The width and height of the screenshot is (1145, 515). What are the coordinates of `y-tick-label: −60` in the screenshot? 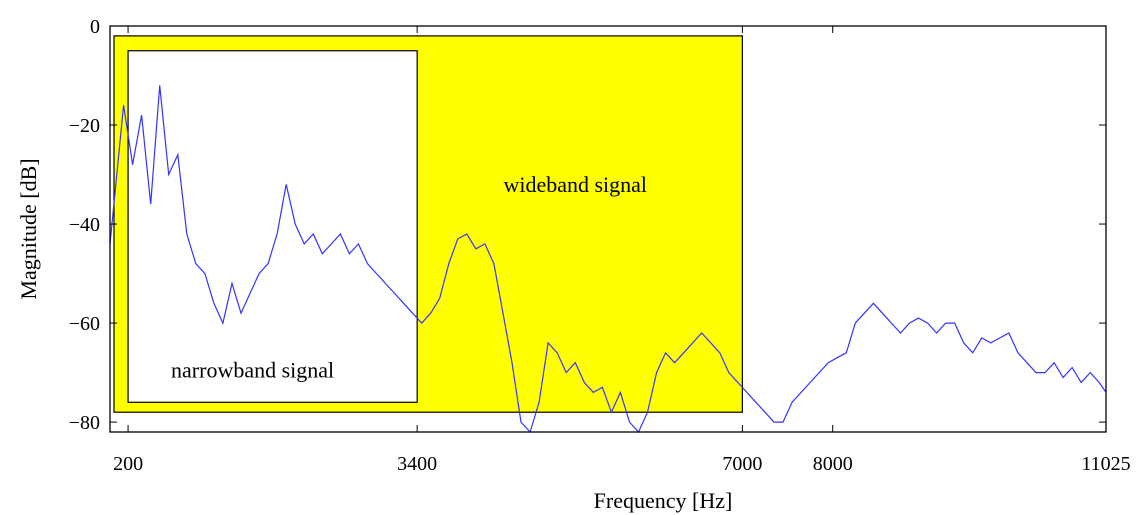 It's located at (84, 324).